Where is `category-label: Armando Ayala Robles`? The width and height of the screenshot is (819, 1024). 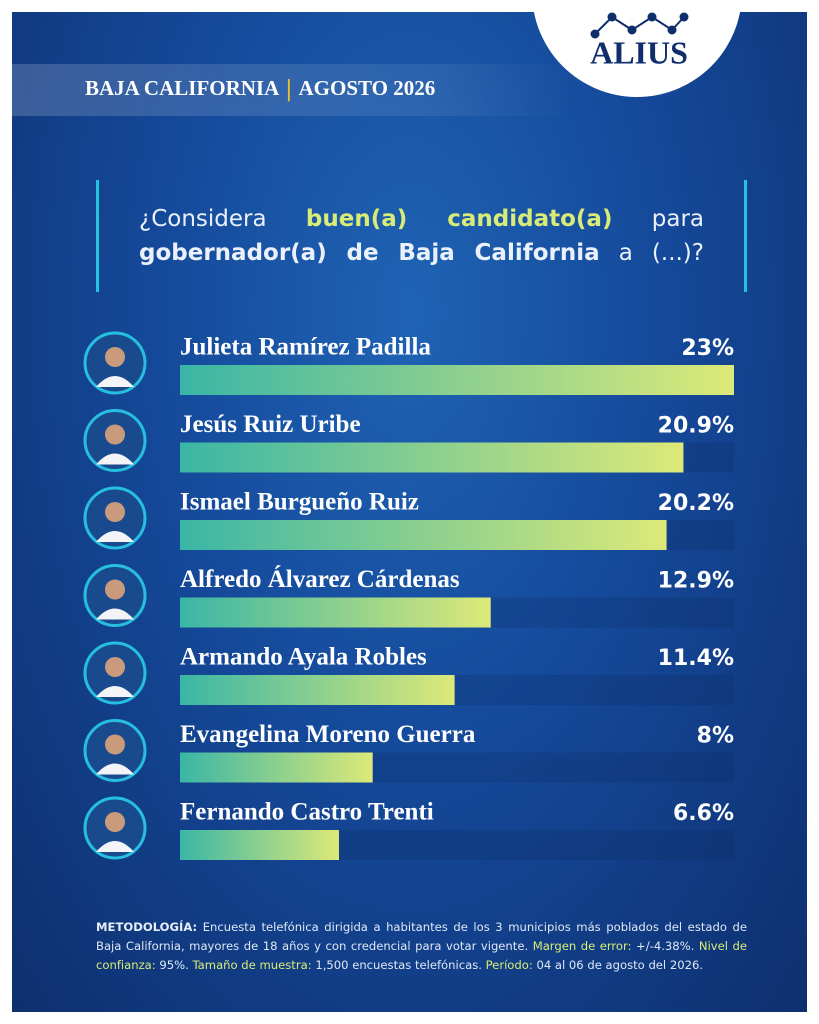 category-label: Armando Ayala Robles is located at coordinates (303, 657).